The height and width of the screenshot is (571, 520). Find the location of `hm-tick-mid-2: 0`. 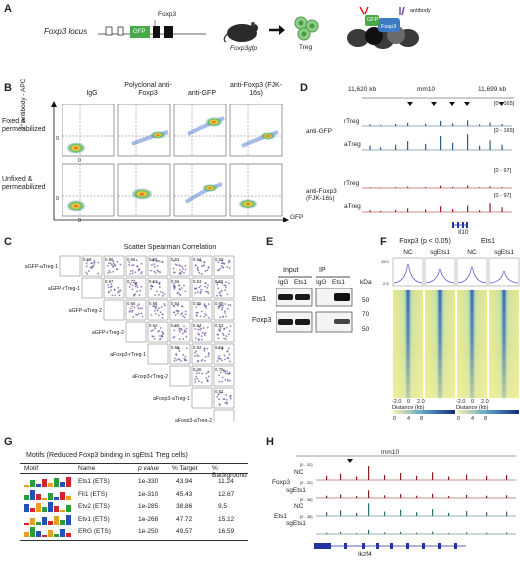

hm-tick-mid-2: 0 is located at coordinates (473, 402).